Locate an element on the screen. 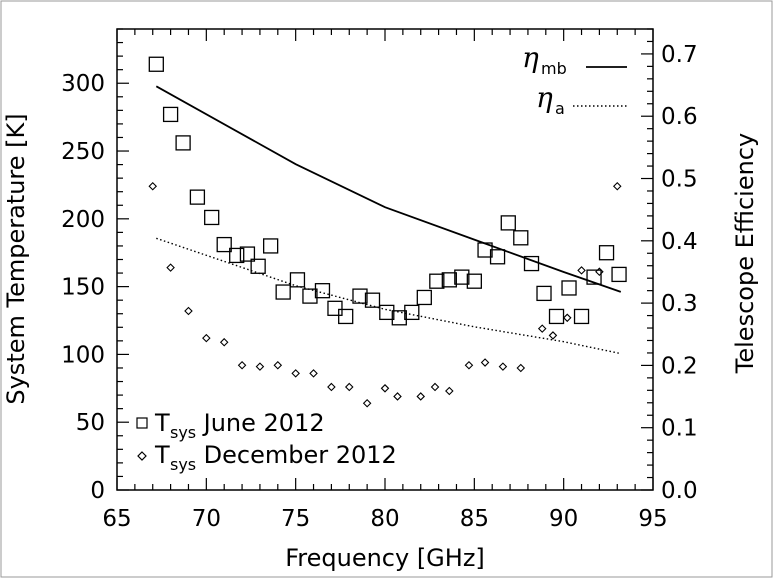 The height and width of the screenshot is (578, 773). y-left-tick-label: 300 is located at coordinates (83, 84).